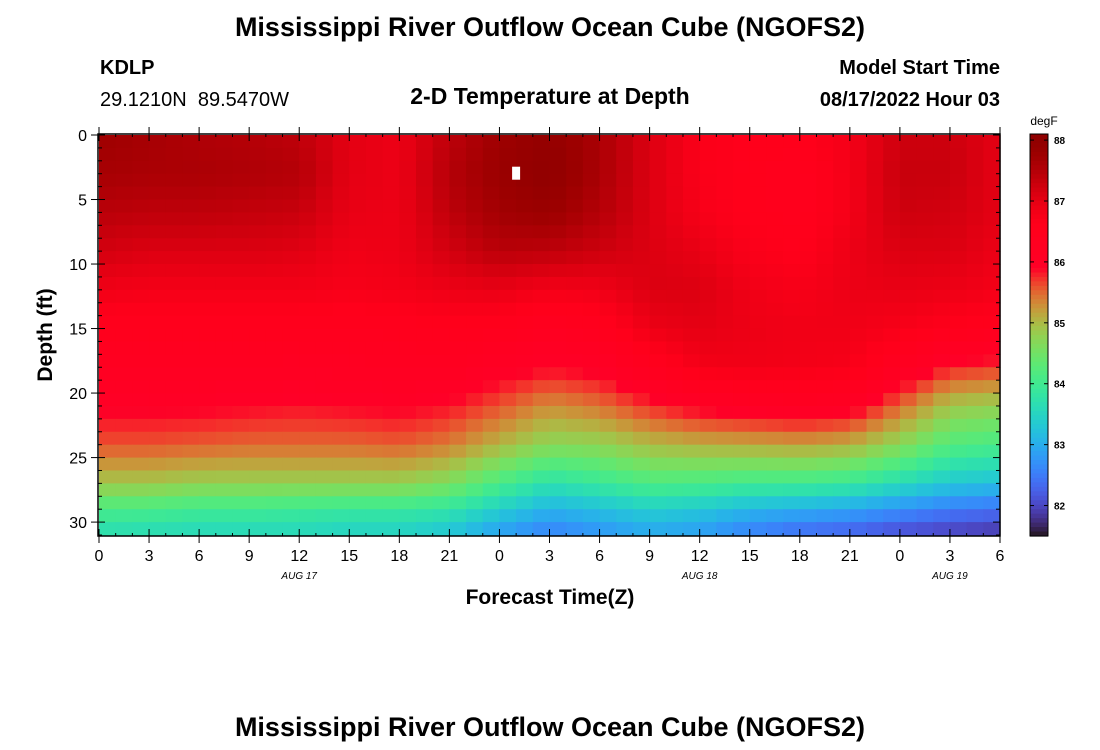 The width and height of the screenshot is (1100, 750). What do you see at coordinates (750, 556) in the screenshot?
I see `x-tick-label: 15` at bounding box center [750, 556].